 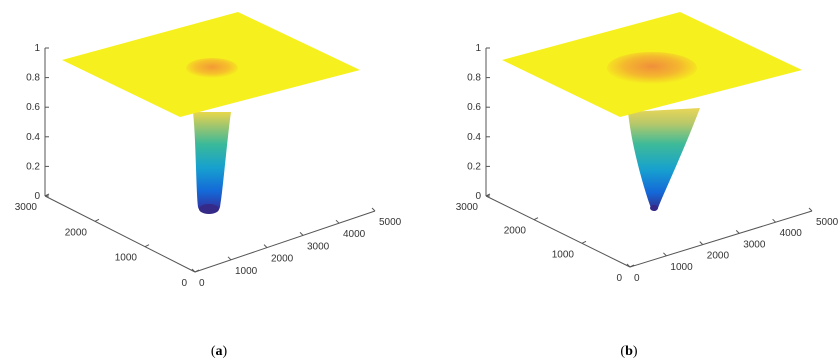 What do you see at coordinates (563, 254) in the screenshot?
I see `panel-b-y-tick-label: 1000` at bounding box center [563, 254].